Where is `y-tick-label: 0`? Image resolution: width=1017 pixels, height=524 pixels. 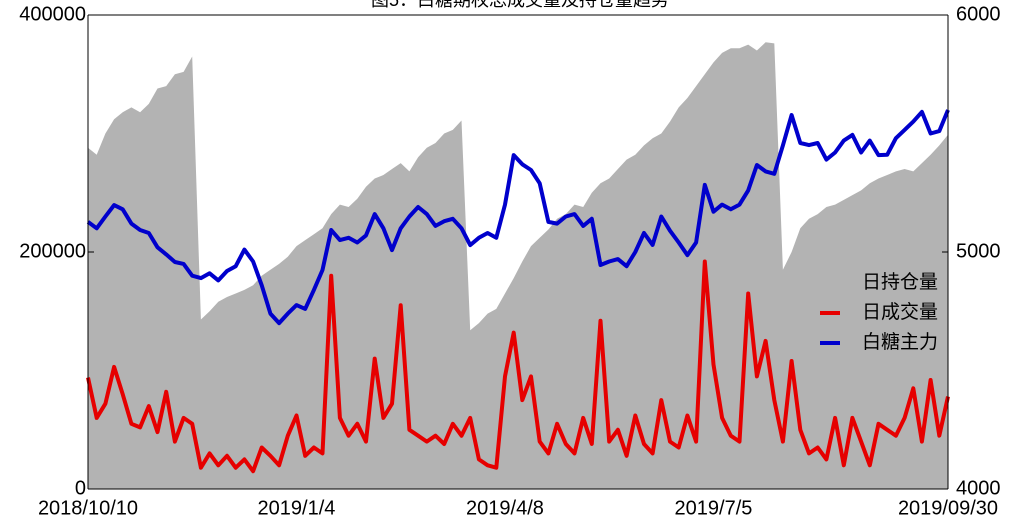 y-tick-label: 0 is located at coordinates (80, 488).